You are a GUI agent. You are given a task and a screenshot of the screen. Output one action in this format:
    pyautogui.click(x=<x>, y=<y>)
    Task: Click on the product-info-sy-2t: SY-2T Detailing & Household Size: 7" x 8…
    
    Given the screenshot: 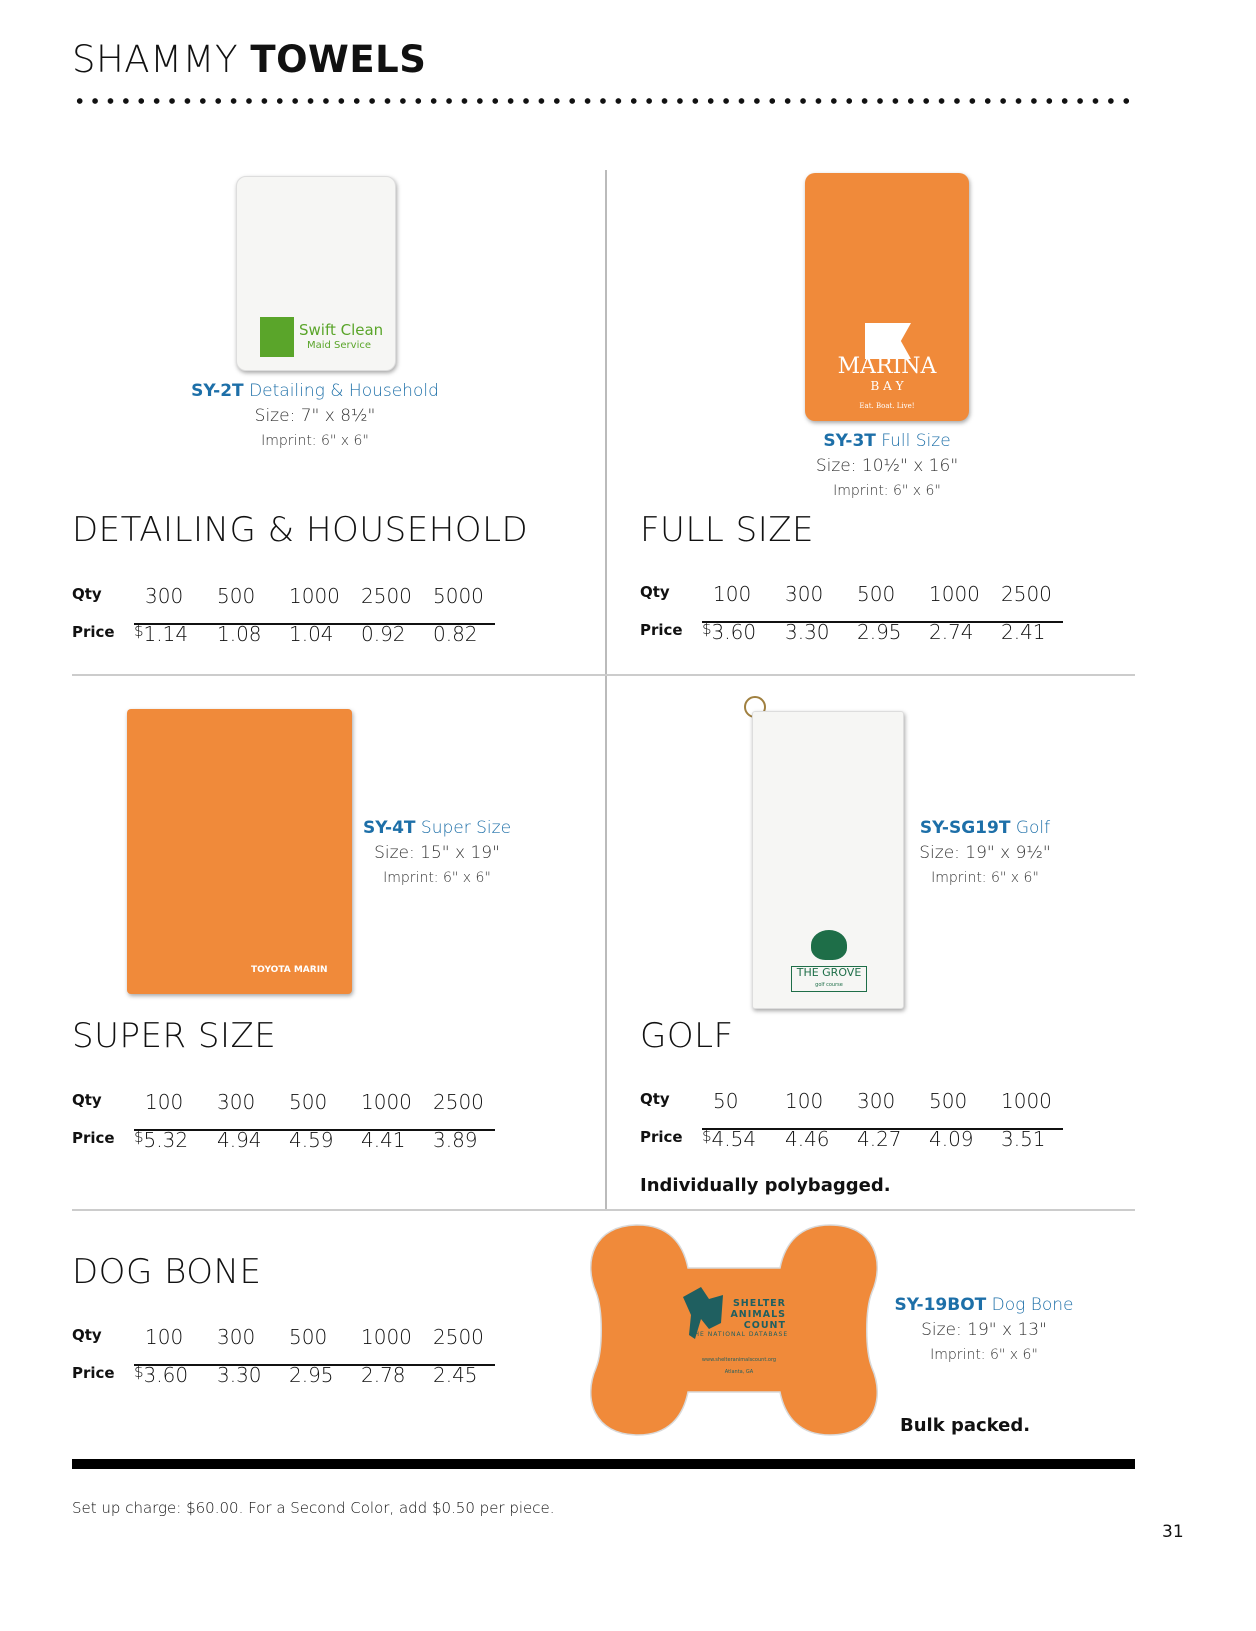 What is the action you would take?
    pyautogui.click(x=315, y=415)
    